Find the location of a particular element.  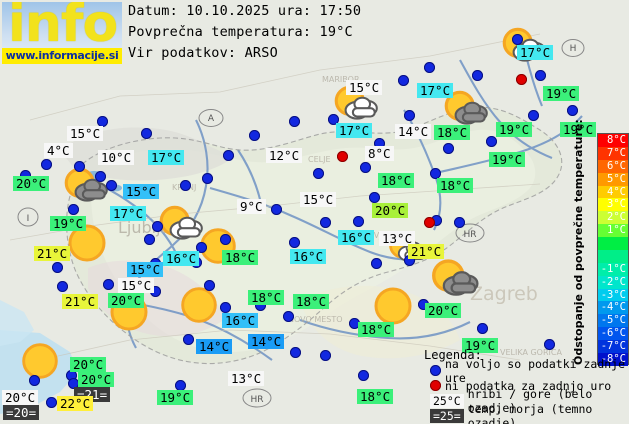

mountain-temperature-label: 10°C is located at coordinates (116, 157).